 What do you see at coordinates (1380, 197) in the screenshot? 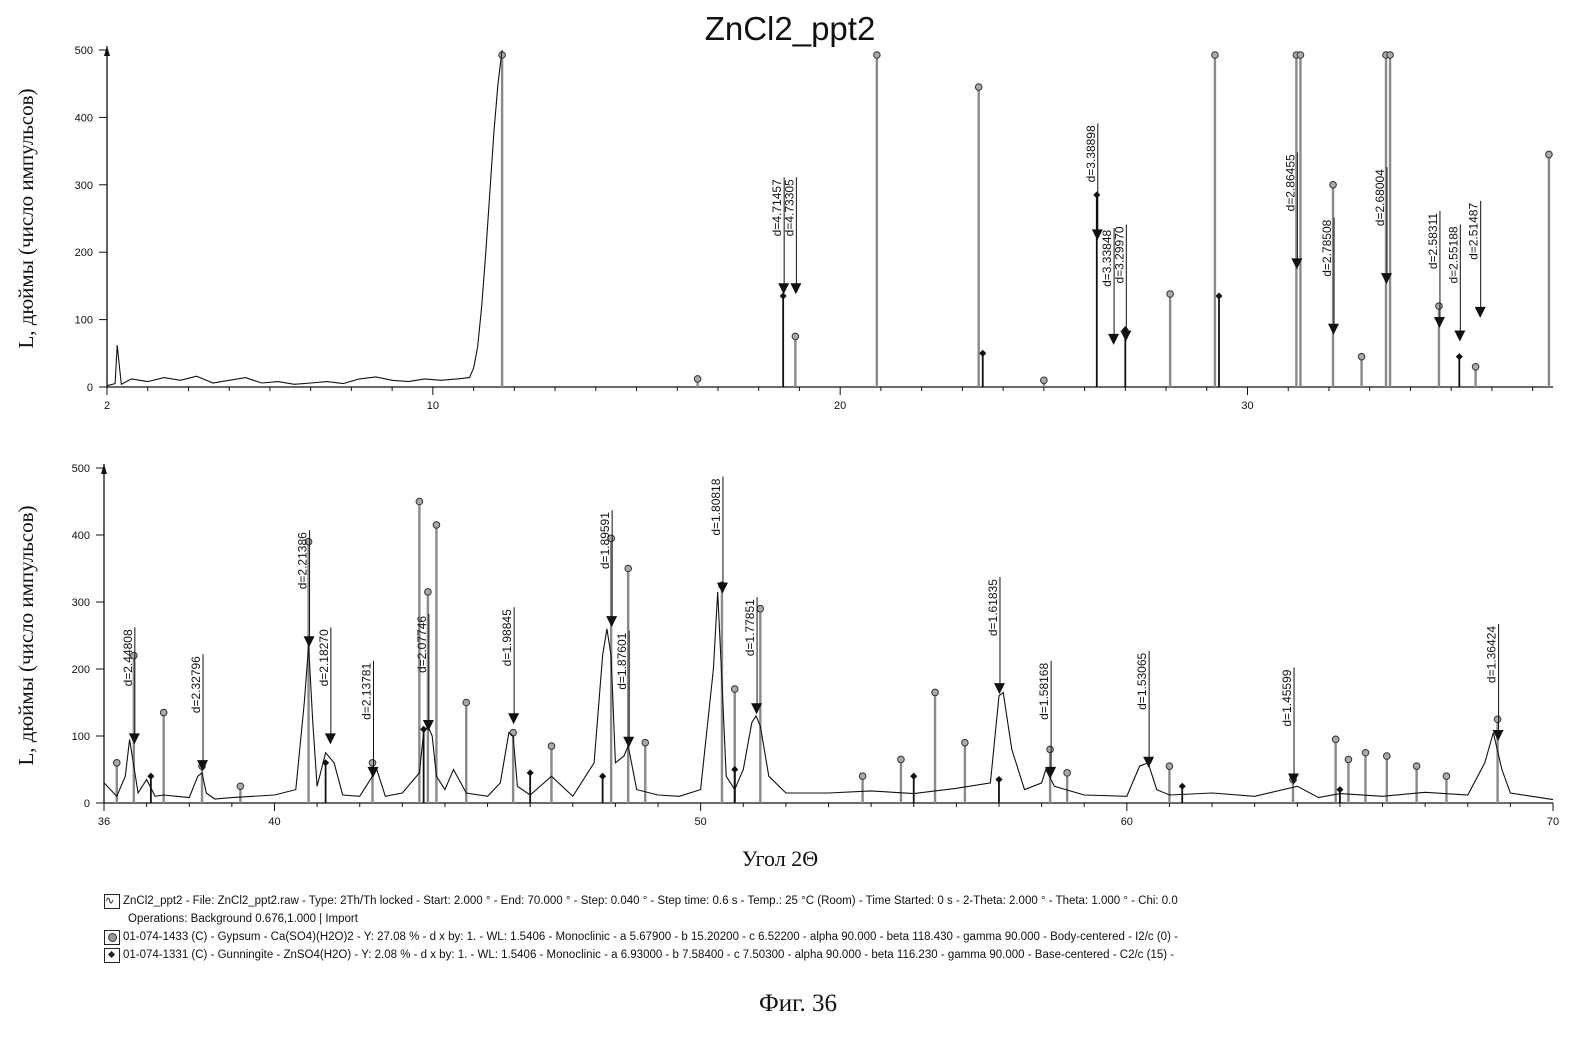
I see `d-spacing-label: d=2.68004` at bounding box center [1380, 197].